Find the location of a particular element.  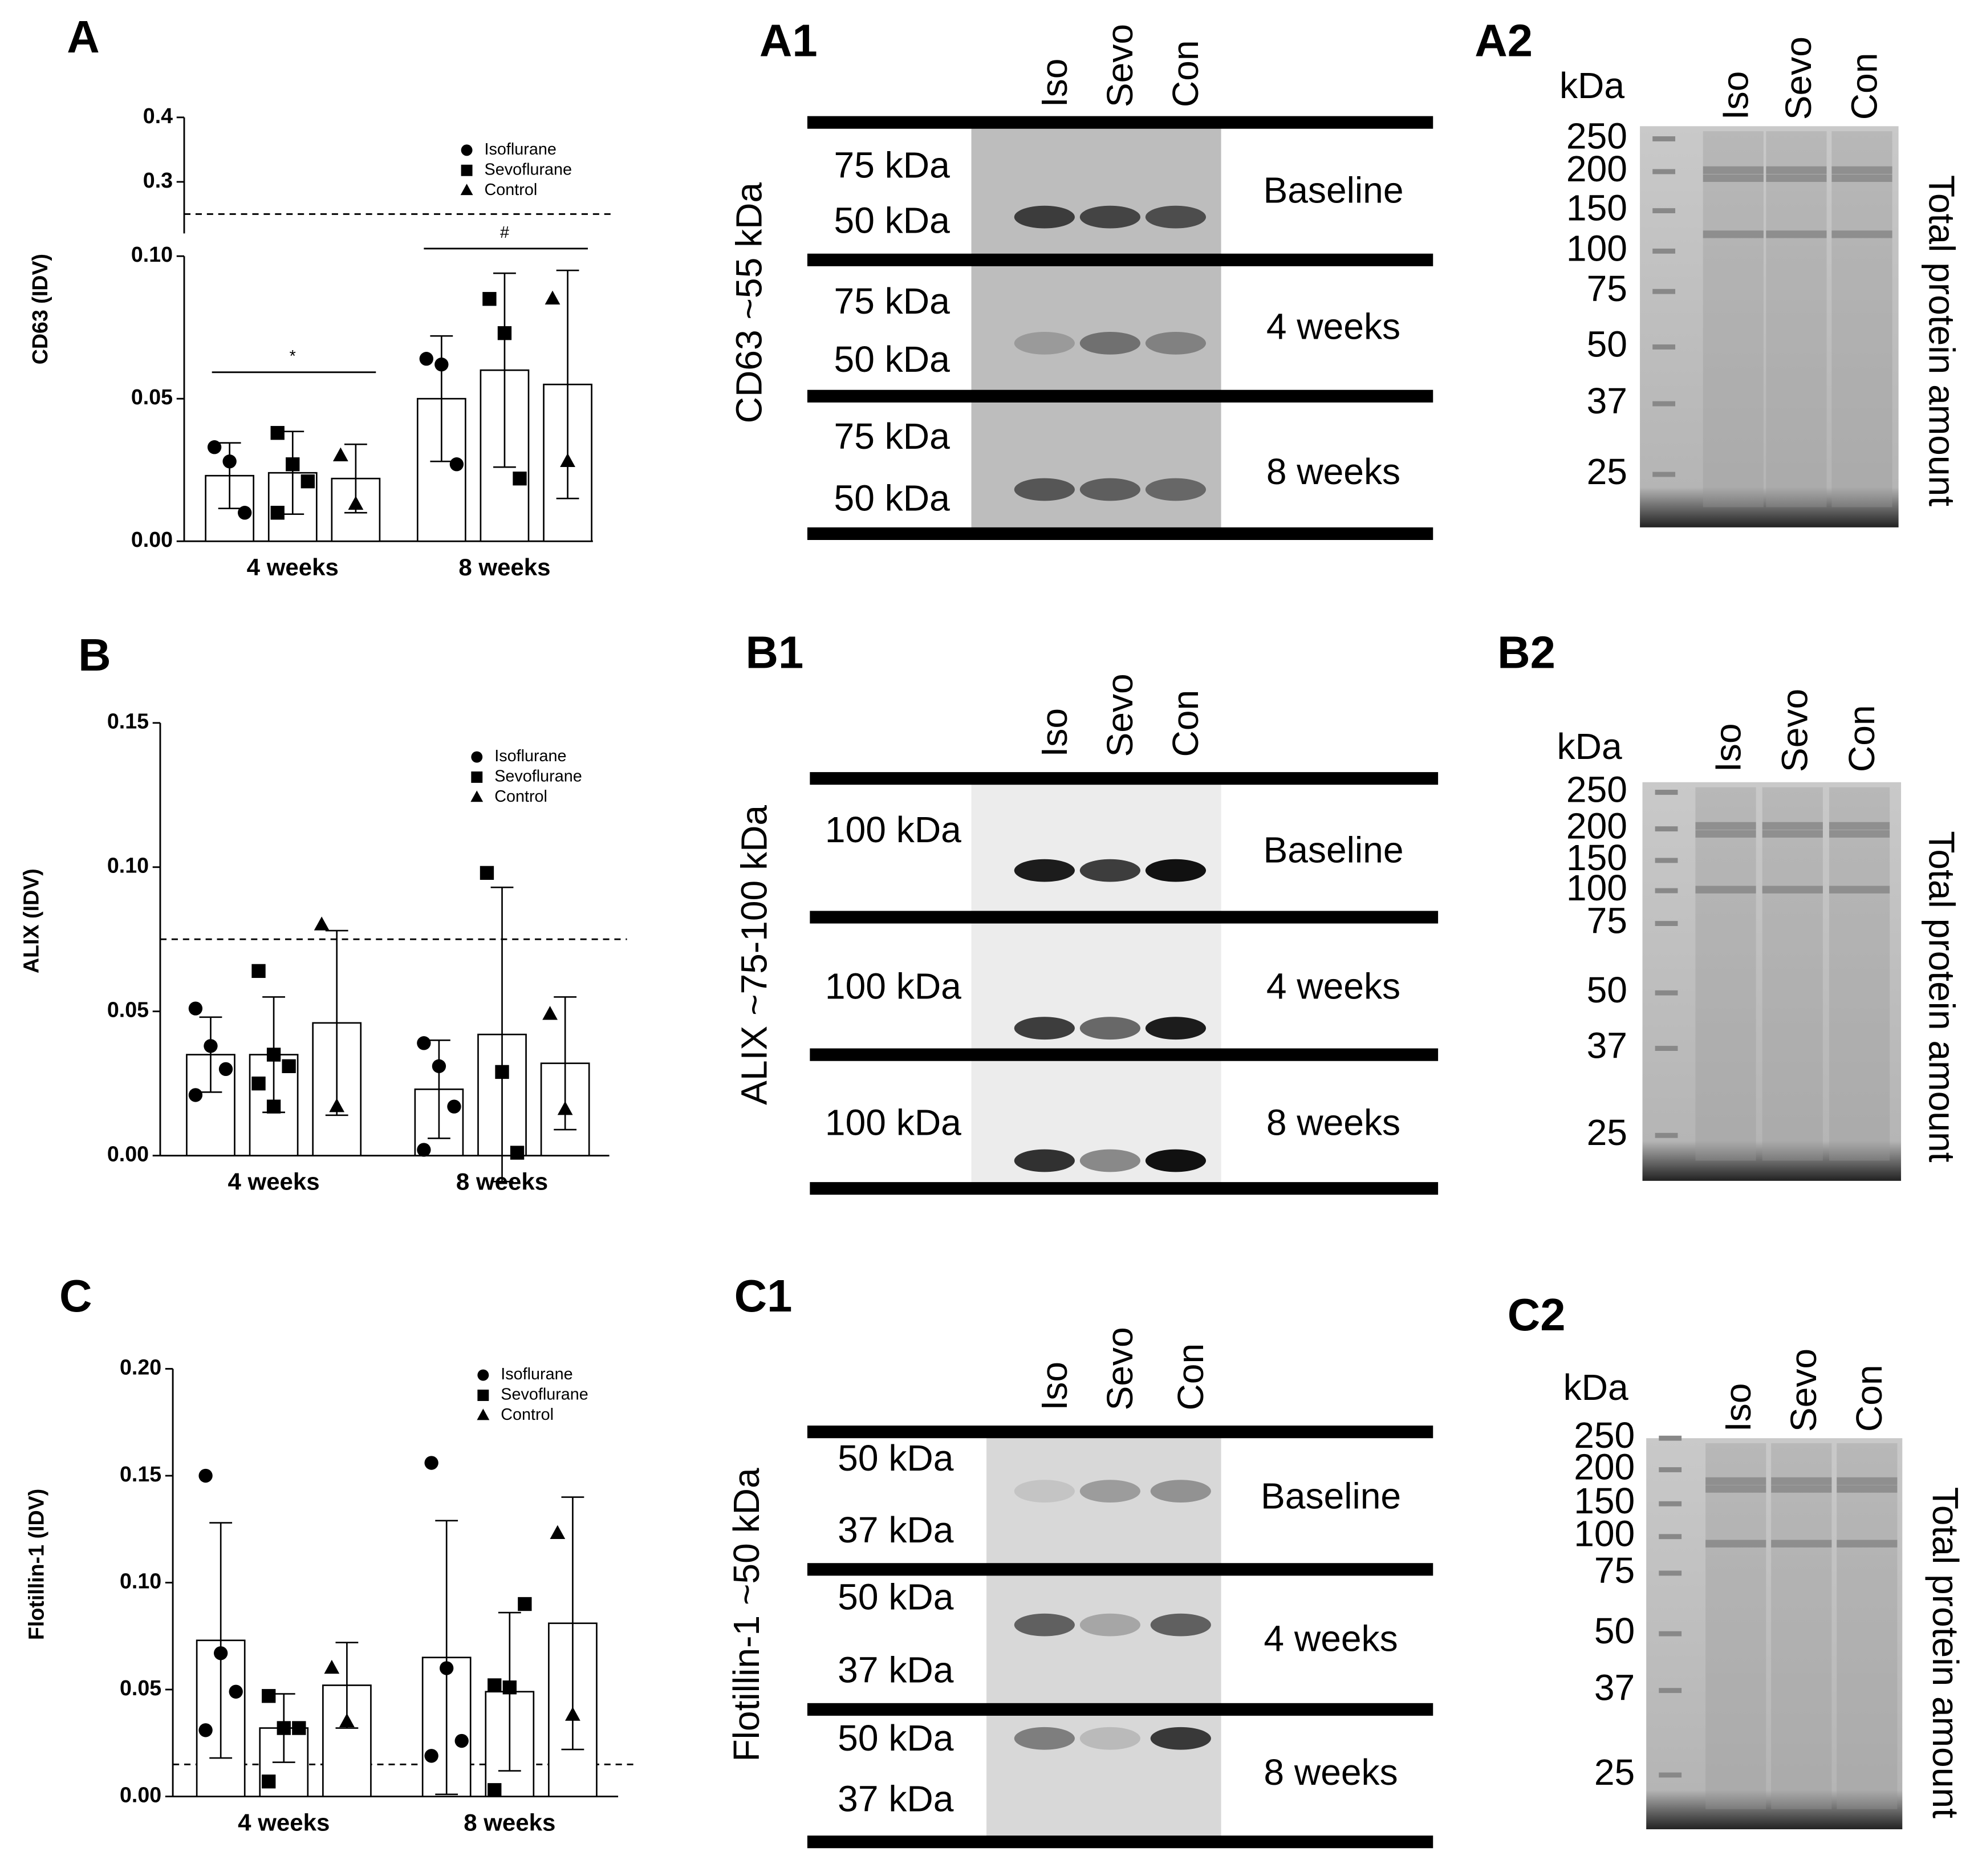

panel-label: B1 is located at coordinates (774, 653).